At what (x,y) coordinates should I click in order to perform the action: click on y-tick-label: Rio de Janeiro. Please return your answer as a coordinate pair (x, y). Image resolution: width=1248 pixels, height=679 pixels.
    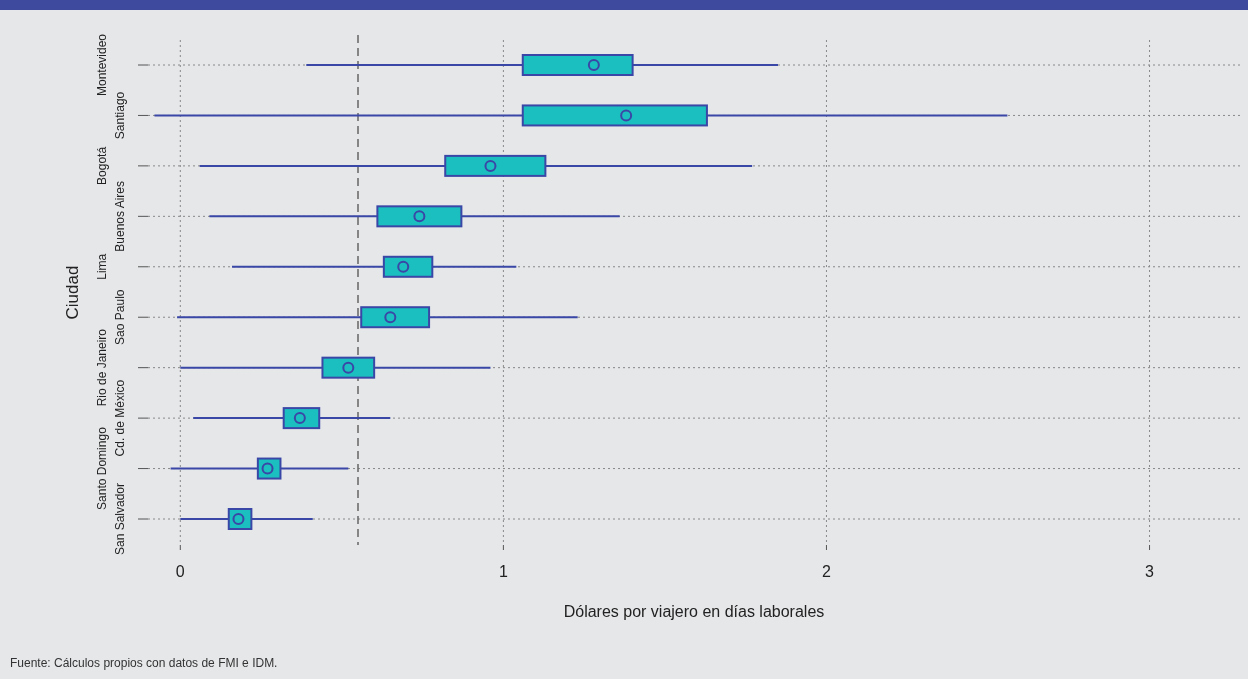
    Looking at the image, I should click on (102, 367).